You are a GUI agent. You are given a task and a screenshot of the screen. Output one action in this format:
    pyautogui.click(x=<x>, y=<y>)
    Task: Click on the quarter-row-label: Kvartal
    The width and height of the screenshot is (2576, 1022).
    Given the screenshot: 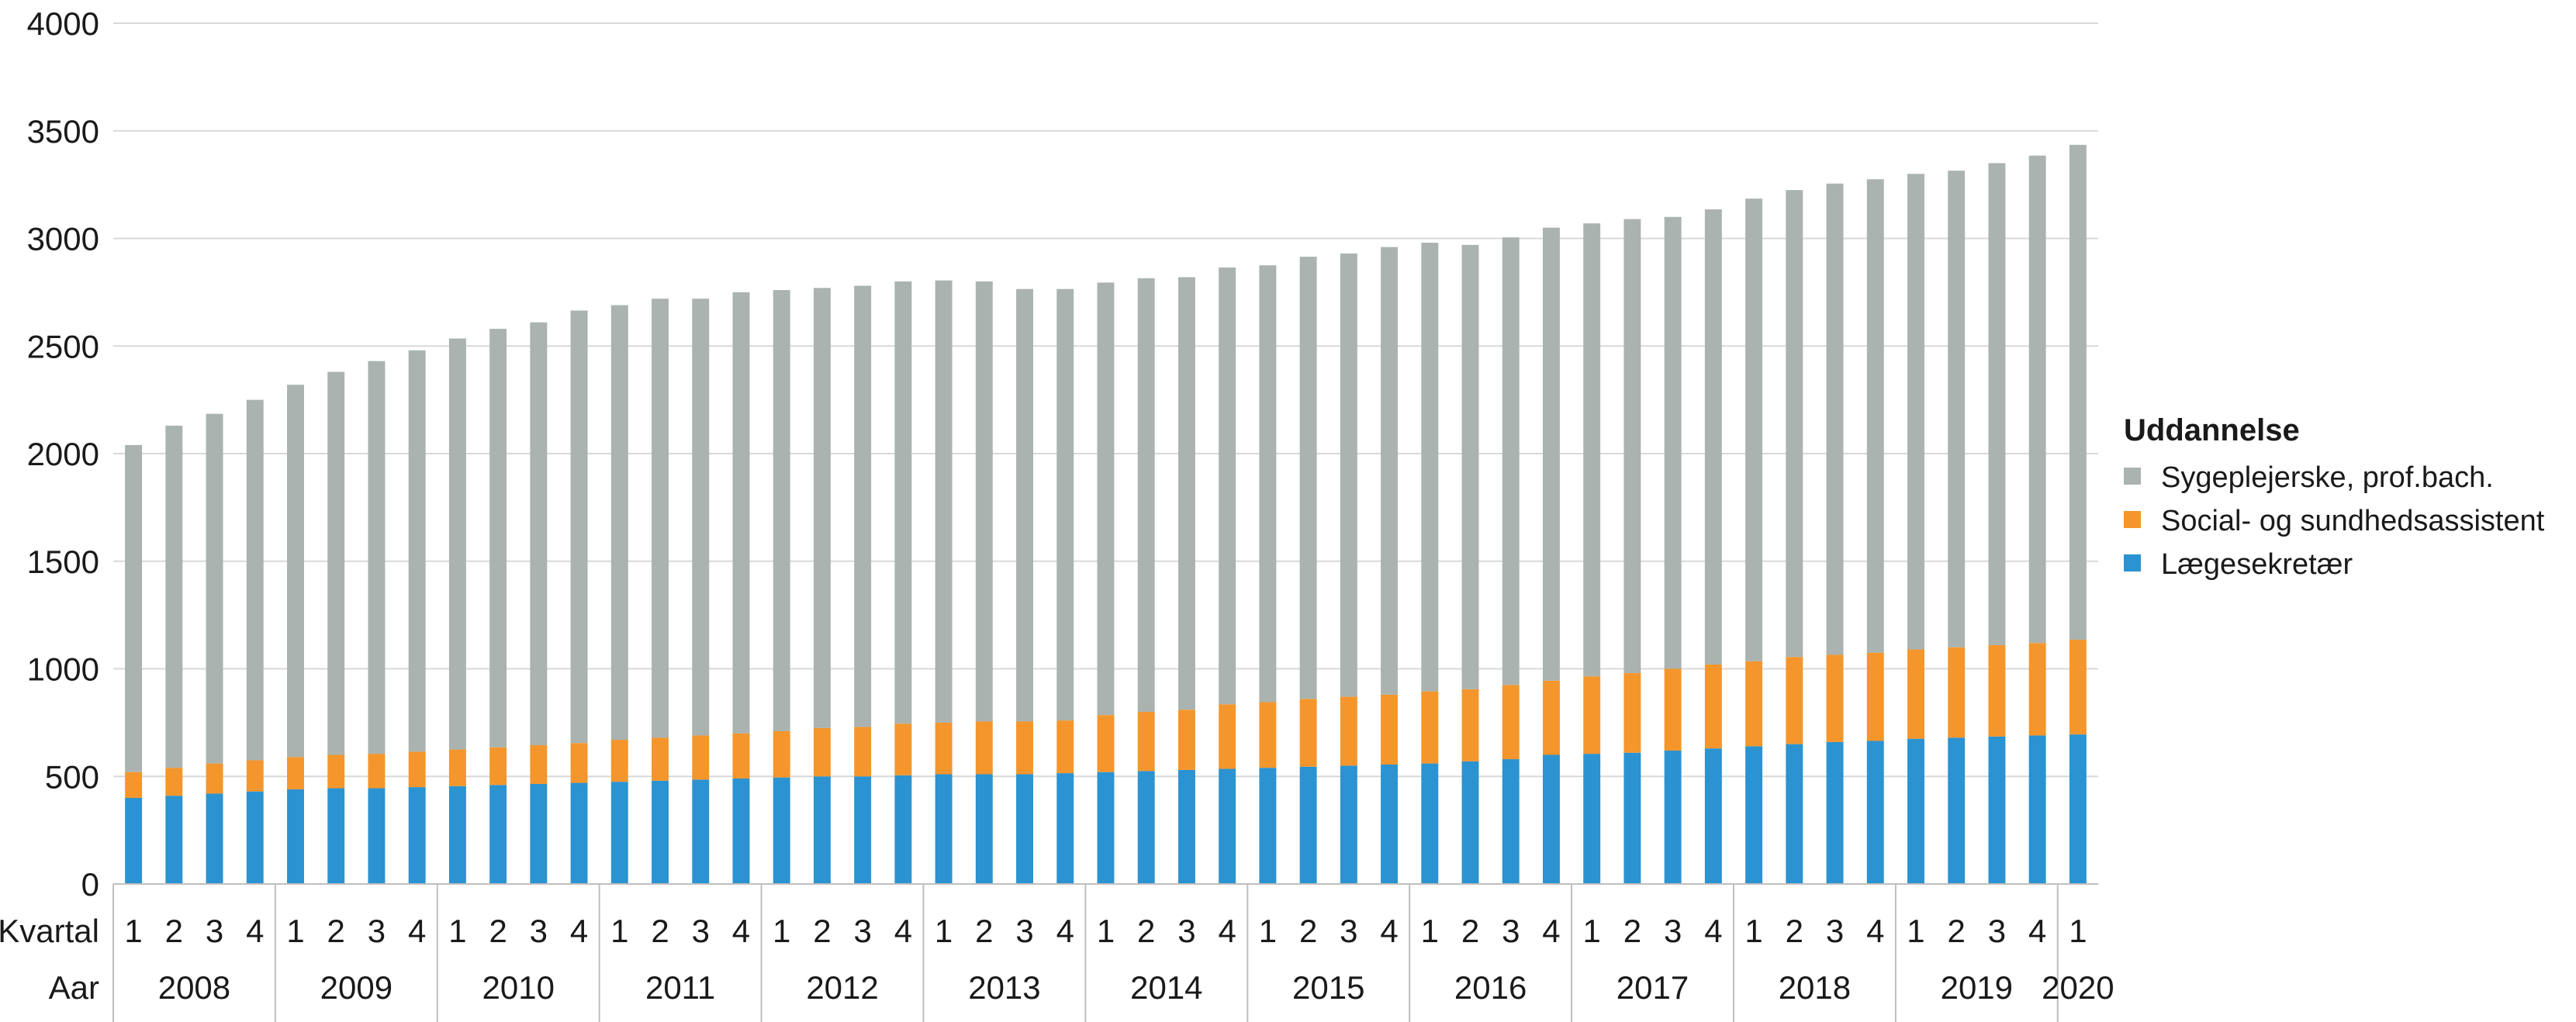 What is the action you would take?
    pyautogui.click(x=49, y=931)
    